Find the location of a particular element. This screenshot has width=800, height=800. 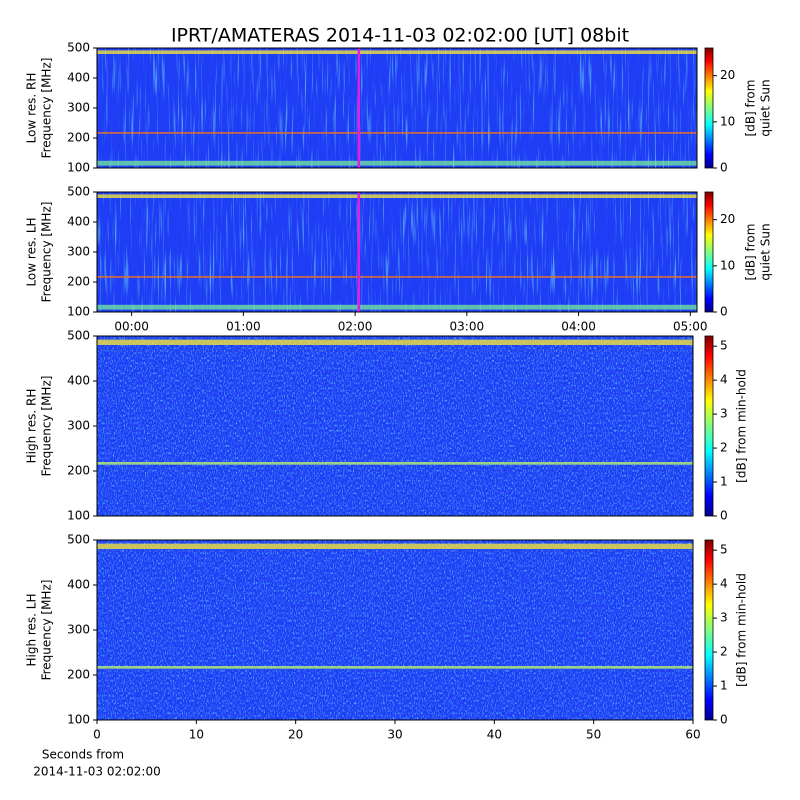

x-tick-label: 30 is located at coordinates (394, 735).